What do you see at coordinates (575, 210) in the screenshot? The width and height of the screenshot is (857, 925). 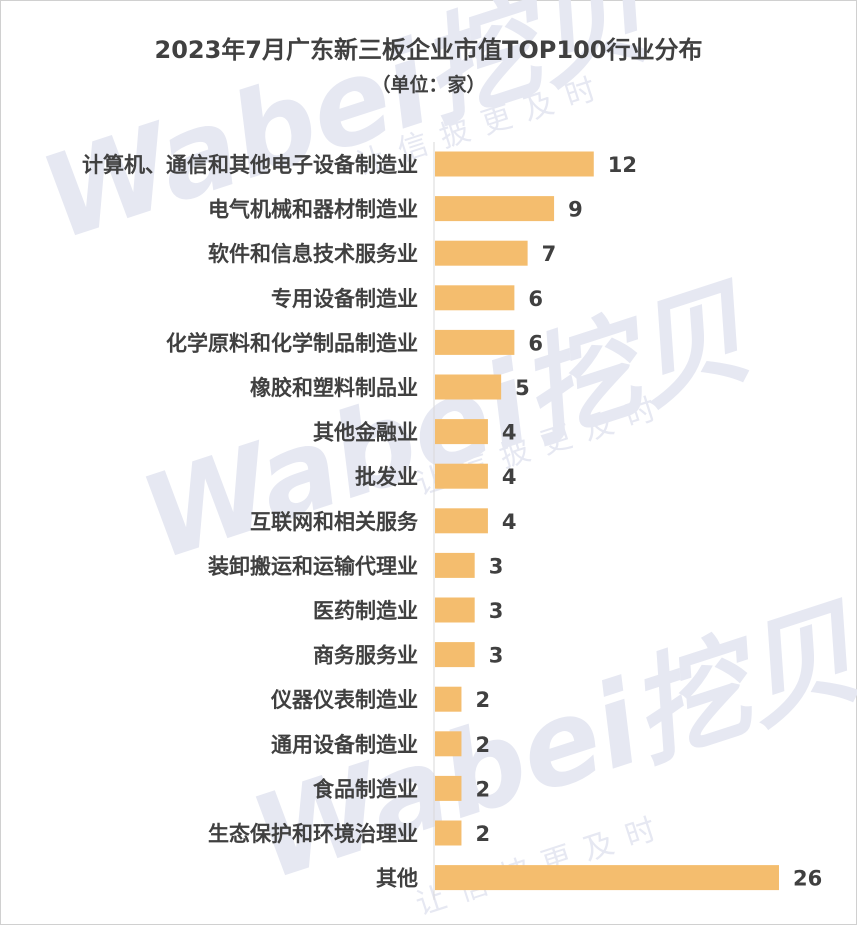 I see `value-label: 9` at bounding box center [575, 210].